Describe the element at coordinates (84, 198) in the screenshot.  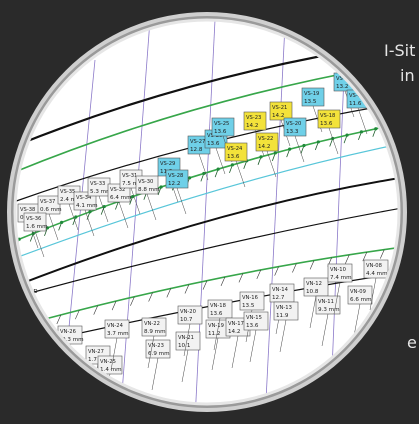
I see `station-label-id: VS-34` at that location.